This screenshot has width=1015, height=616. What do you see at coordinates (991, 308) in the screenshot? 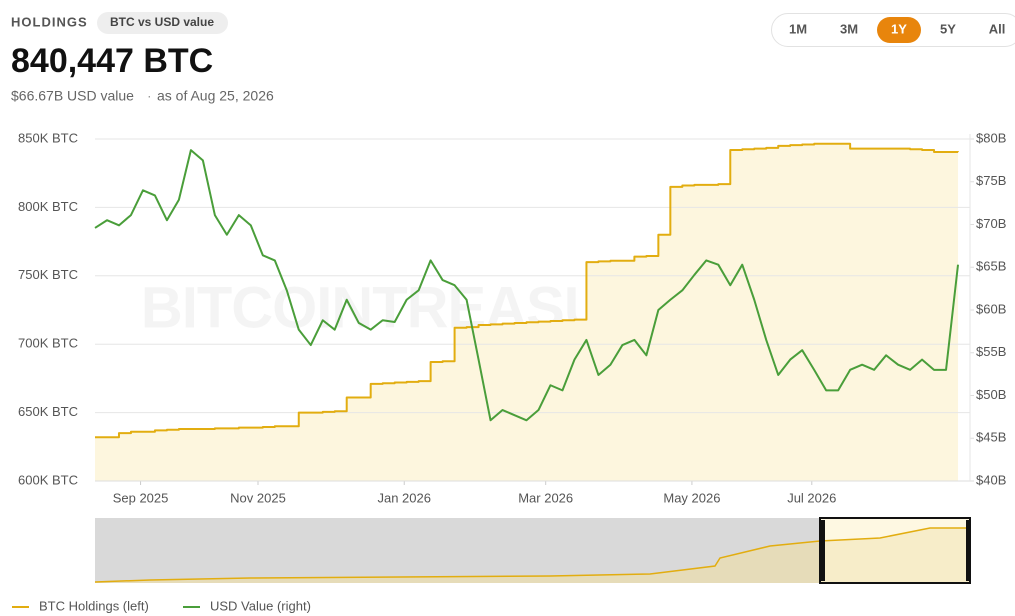
I see `y2-tick-label: $60B` at bounding box center [991, 308].